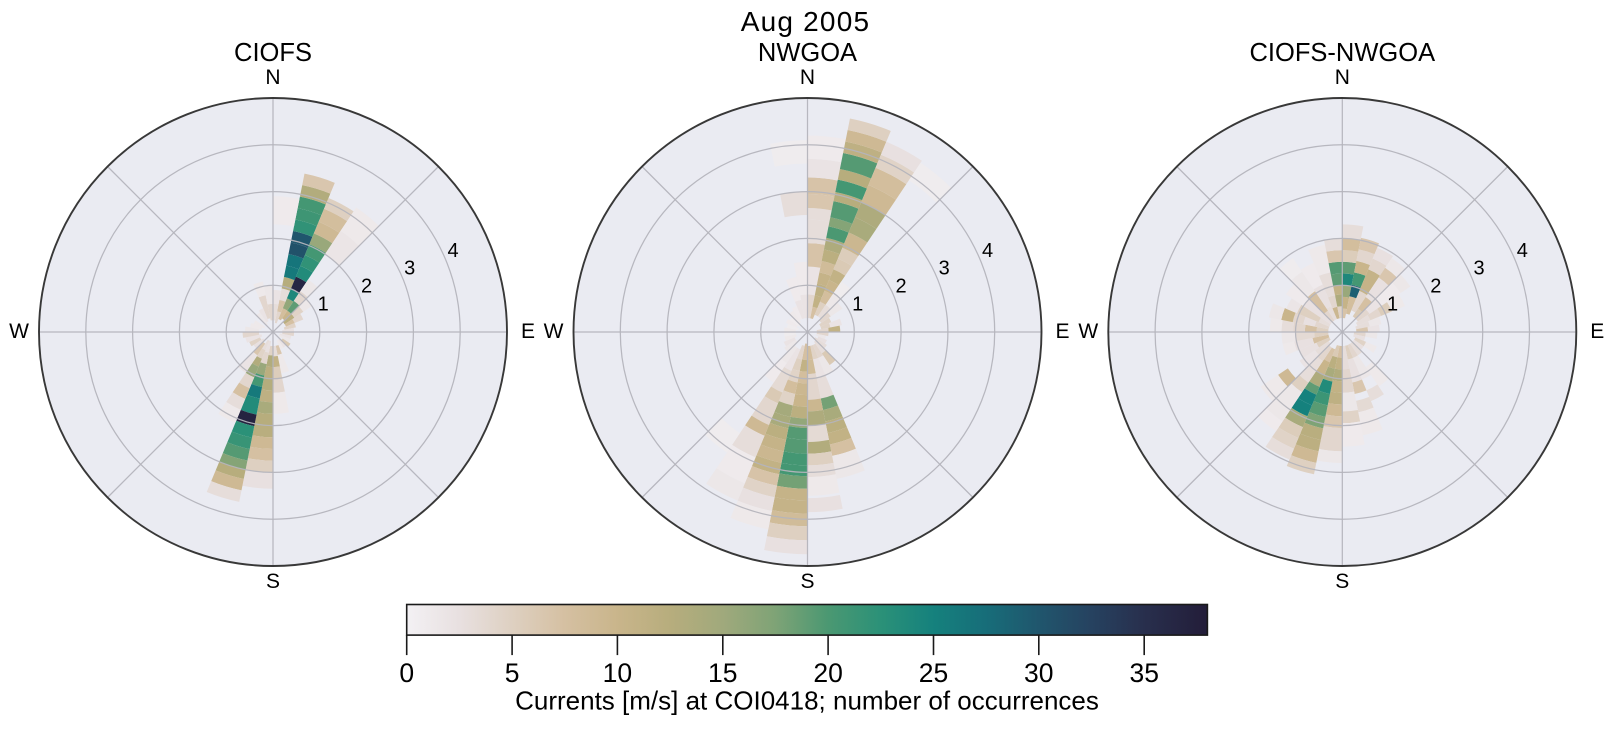  What do you see at coordinates (512, 673) in the screenshot?
I see `svg-text: 5` at bounding box center [512, 673].